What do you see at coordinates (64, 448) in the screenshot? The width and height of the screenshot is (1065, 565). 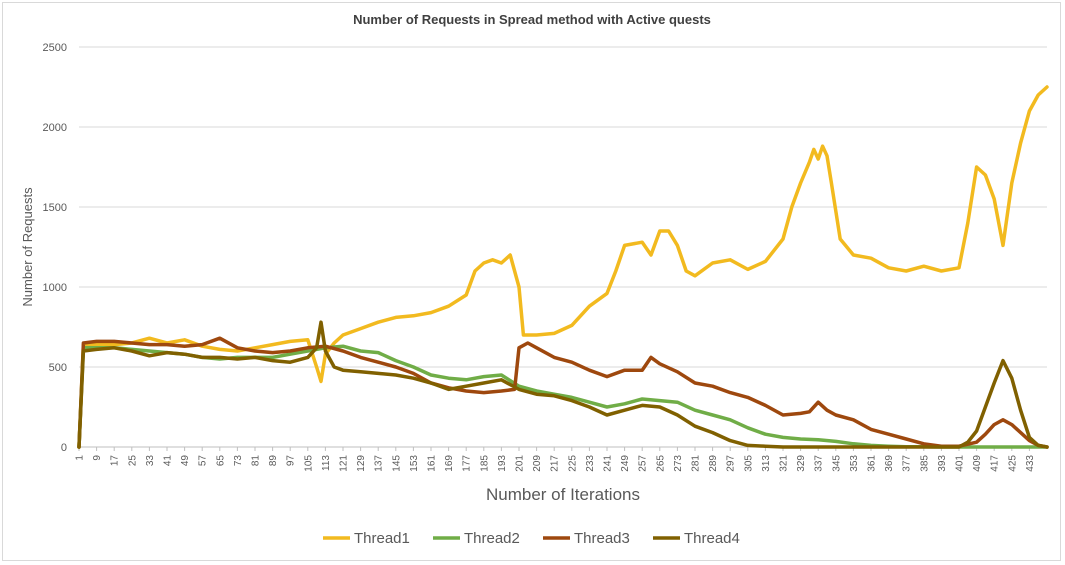 I see `y-tick-label: 0` at bounding box center [64, 448].